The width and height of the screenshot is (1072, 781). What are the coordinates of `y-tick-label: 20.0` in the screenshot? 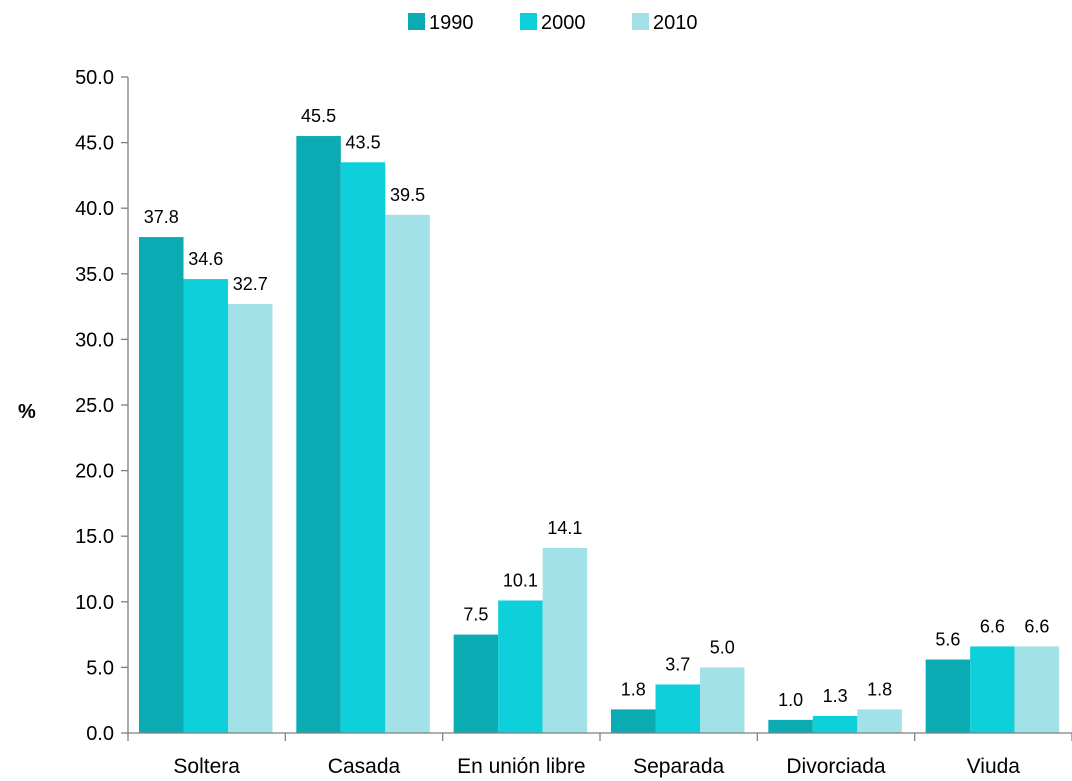 It's located at (94, 472).